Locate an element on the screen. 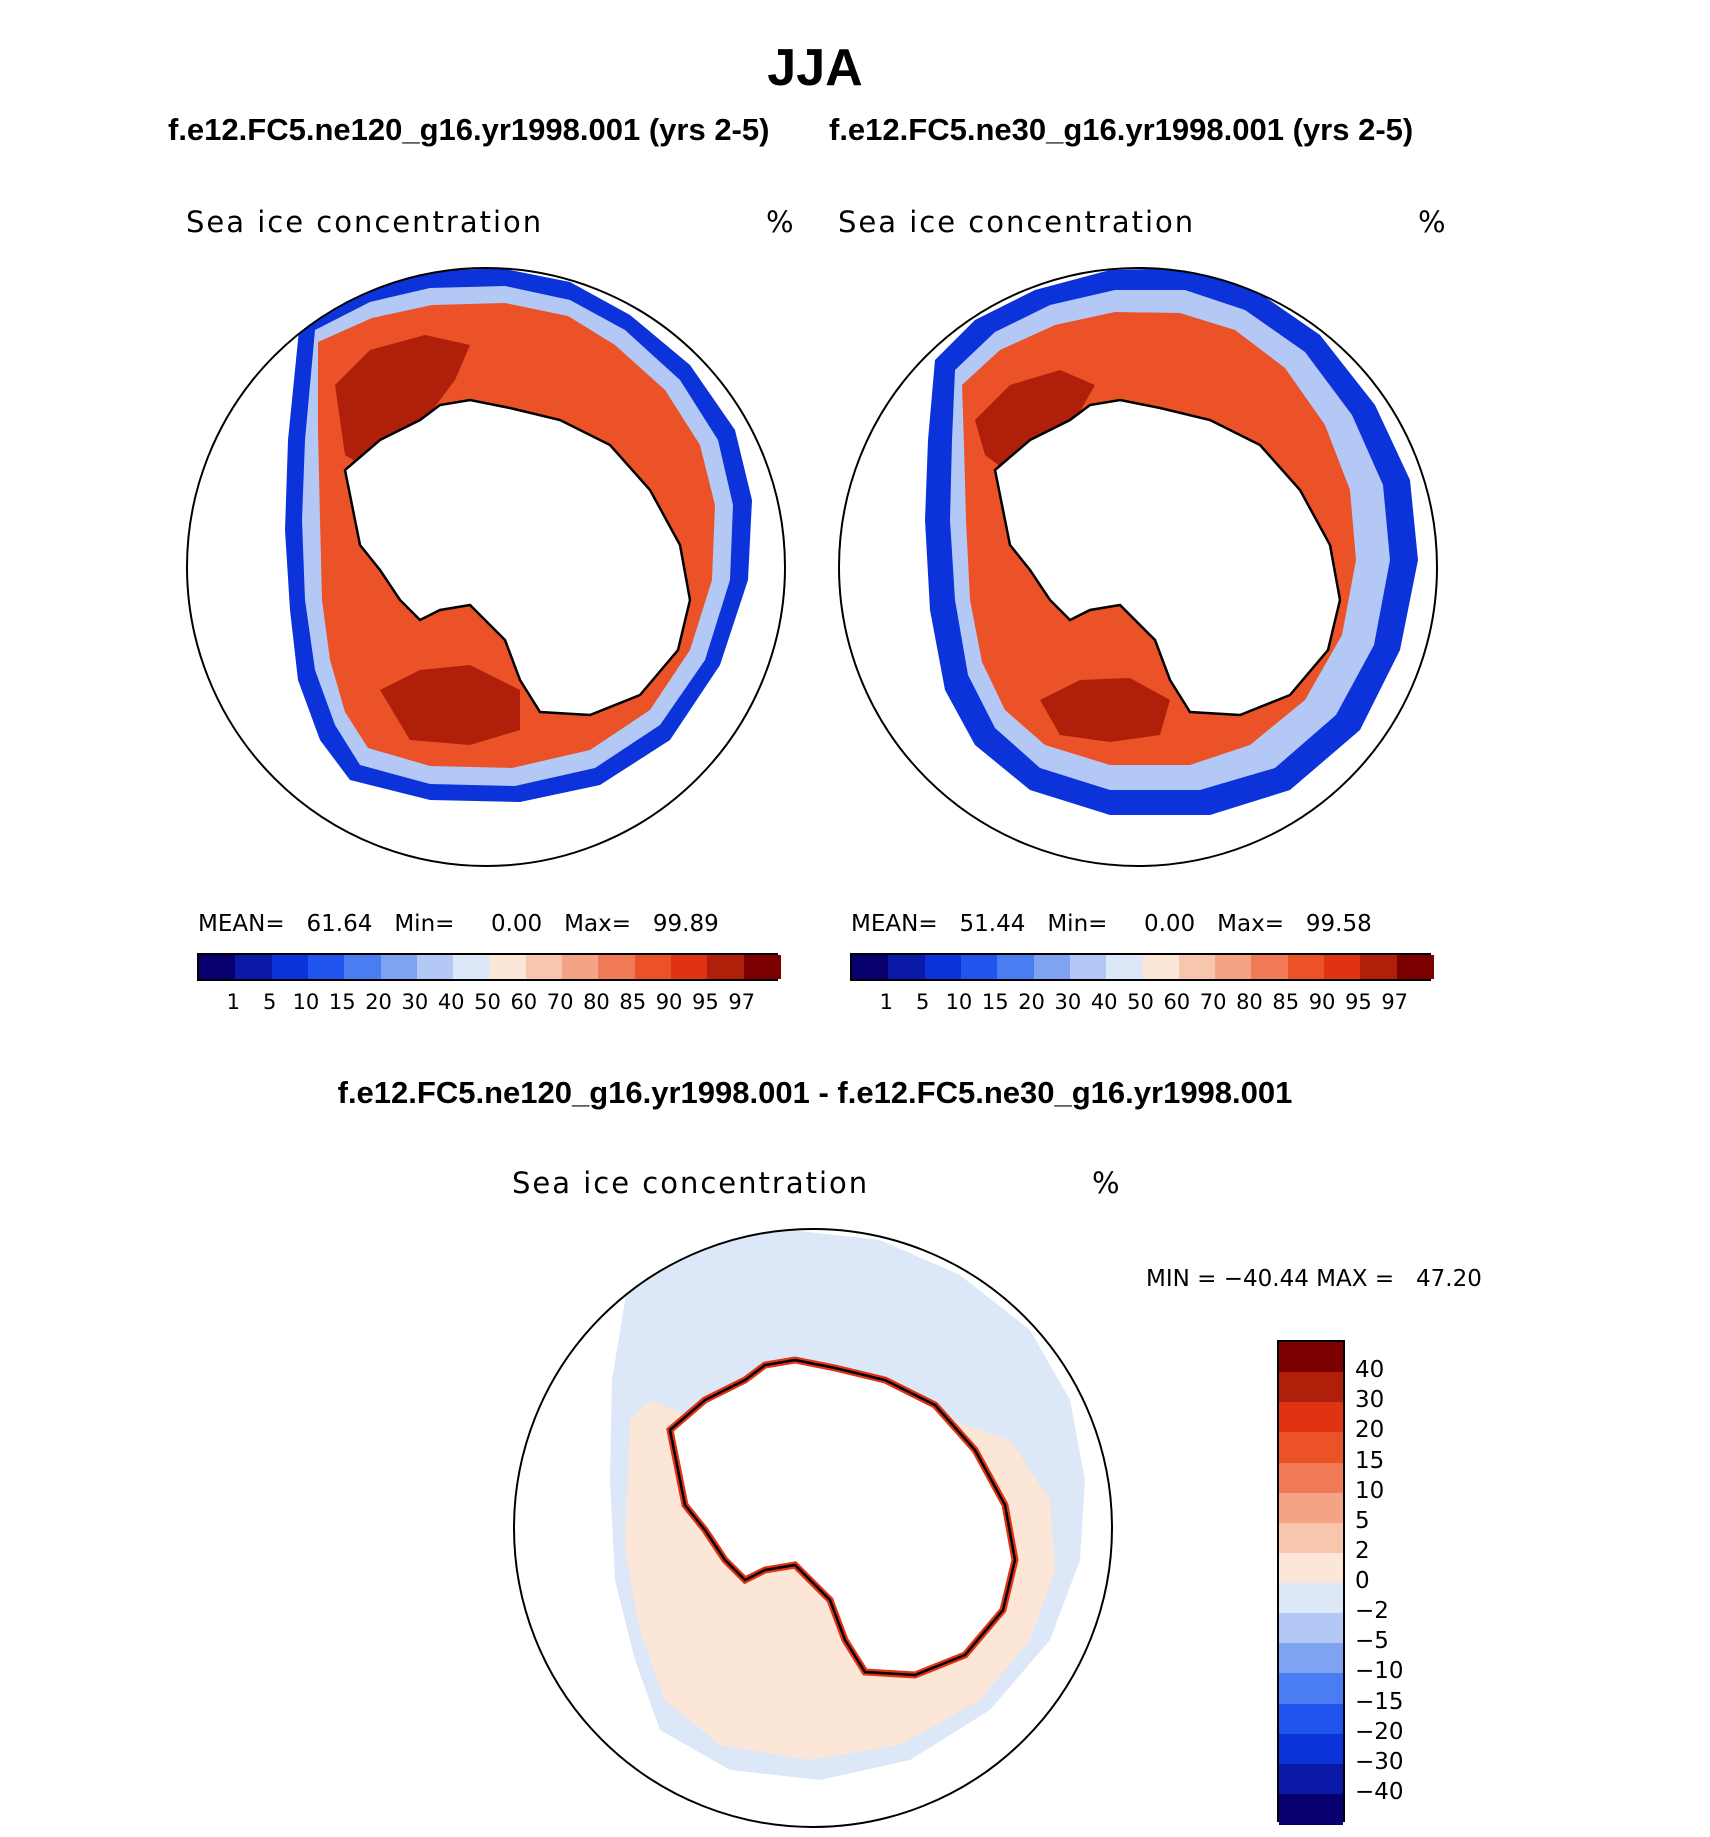 This screenshot has height=1837, width=1710. difference-colorbar-tick-label: 40 is located at coordinates (1370, 1370).